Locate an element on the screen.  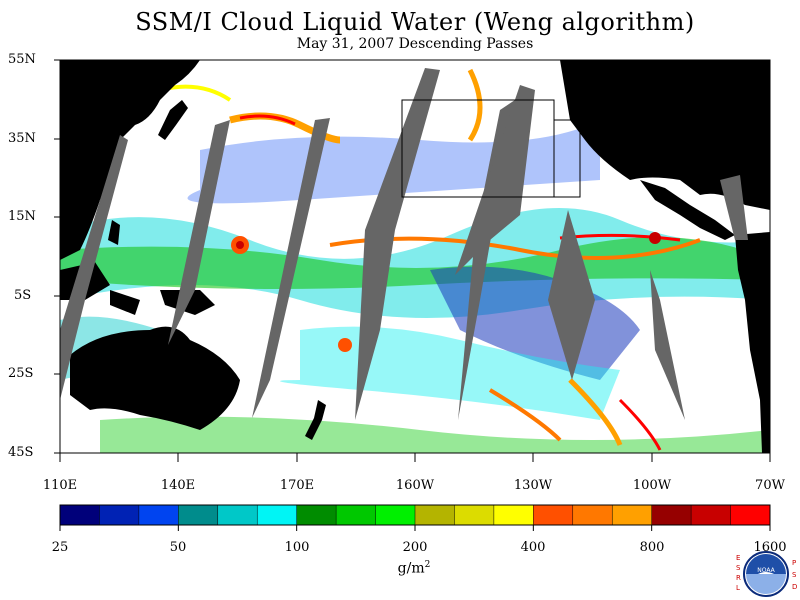
colorbar-label-1600: 1600 is located at coordinates (770, 547).